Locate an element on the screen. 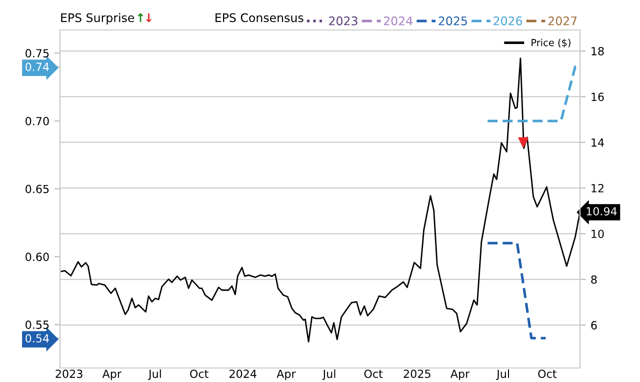  data-label: 10.94 is located at coordinates (601, 211).